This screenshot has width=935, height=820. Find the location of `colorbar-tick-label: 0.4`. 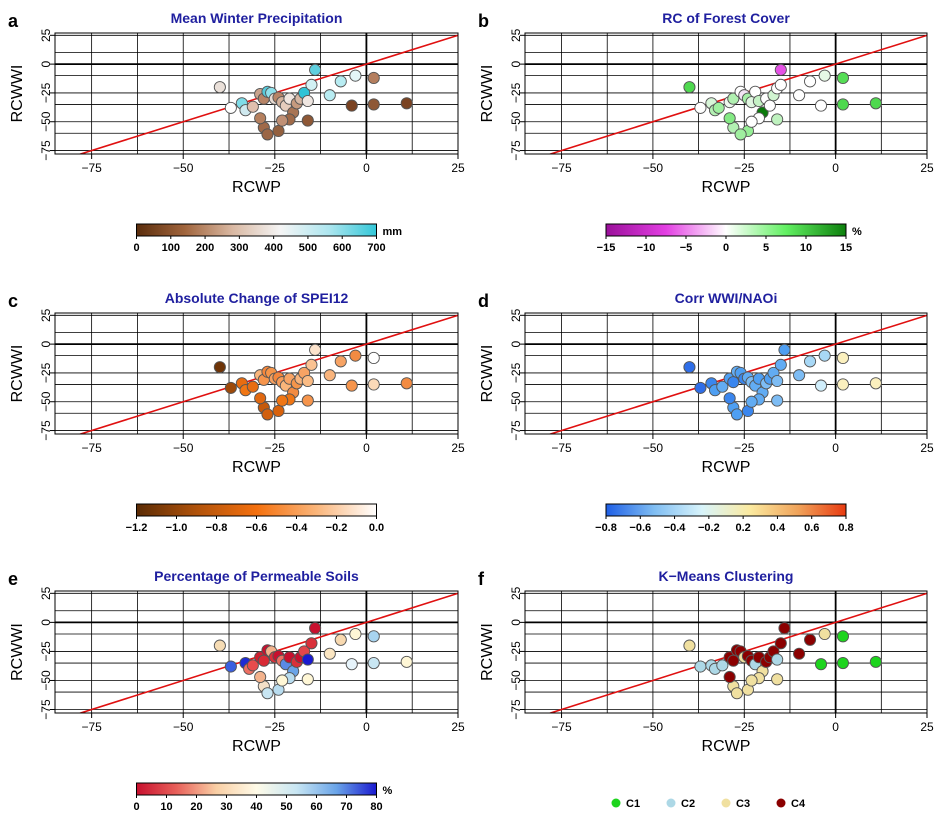

colorbar-tick-label: 0.4 is located at coordinates (778, 528).